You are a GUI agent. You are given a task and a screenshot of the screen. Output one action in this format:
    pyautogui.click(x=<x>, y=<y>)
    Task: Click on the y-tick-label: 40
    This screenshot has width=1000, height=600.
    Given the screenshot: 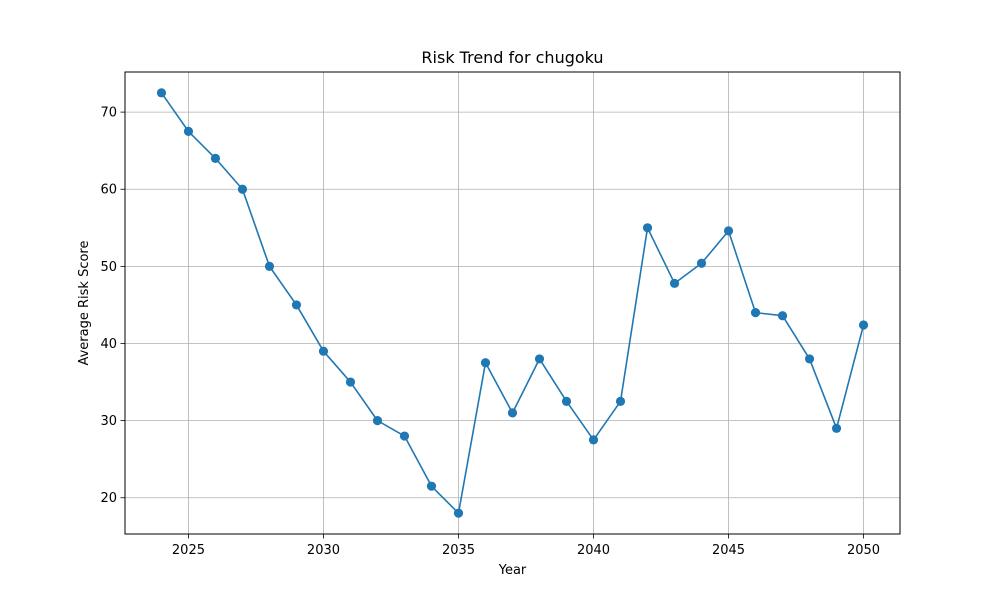 What is the action you would take?
    pyautogui.click(x=108, y=344)
    